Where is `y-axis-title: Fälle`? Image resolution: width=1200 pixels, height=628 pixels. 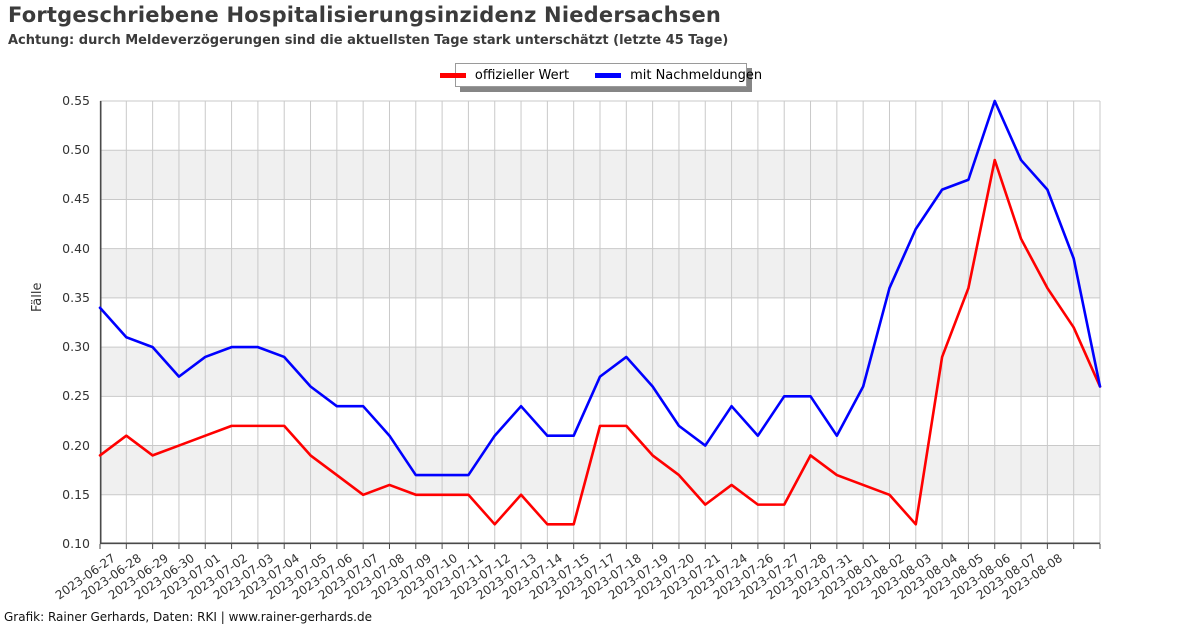
y-axis-title: Fälle is located at coordinates (37, 297).